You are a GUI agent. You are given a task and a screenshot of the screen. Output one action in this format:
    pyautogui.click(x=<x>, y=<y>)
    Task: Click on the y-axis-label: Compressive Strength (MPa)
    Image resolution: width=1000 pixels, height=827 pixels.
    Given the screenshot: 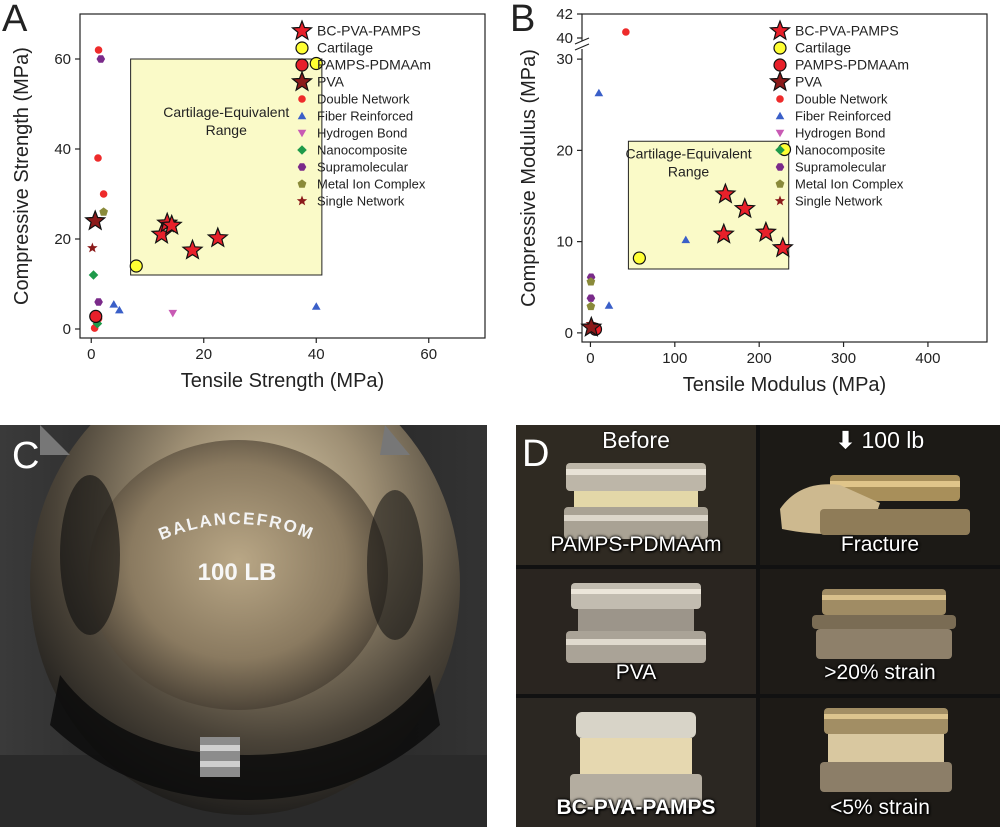 What is the action you would take?
    pyautogui.click(x=22, y=176)
    